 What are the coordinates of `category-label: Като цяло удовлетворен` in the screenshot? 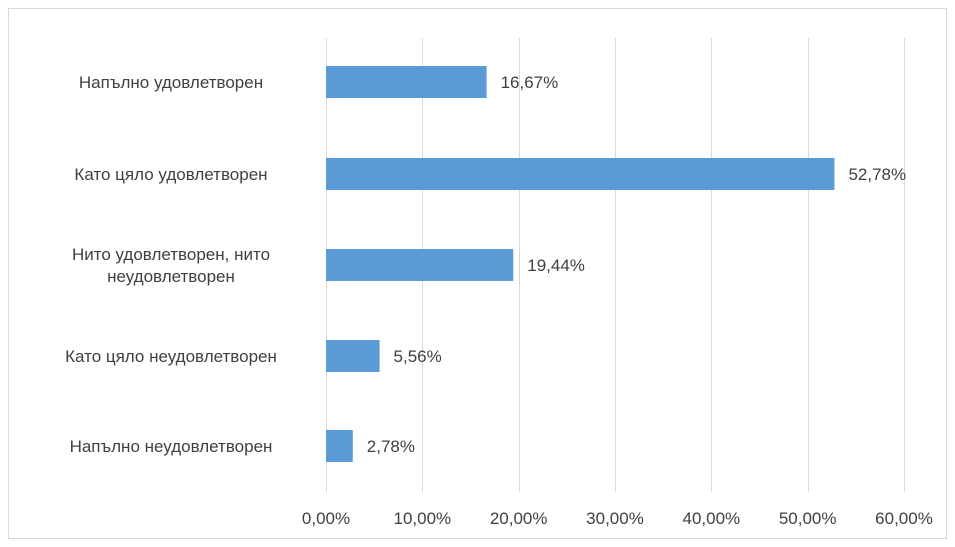 It's located at (170, 174).